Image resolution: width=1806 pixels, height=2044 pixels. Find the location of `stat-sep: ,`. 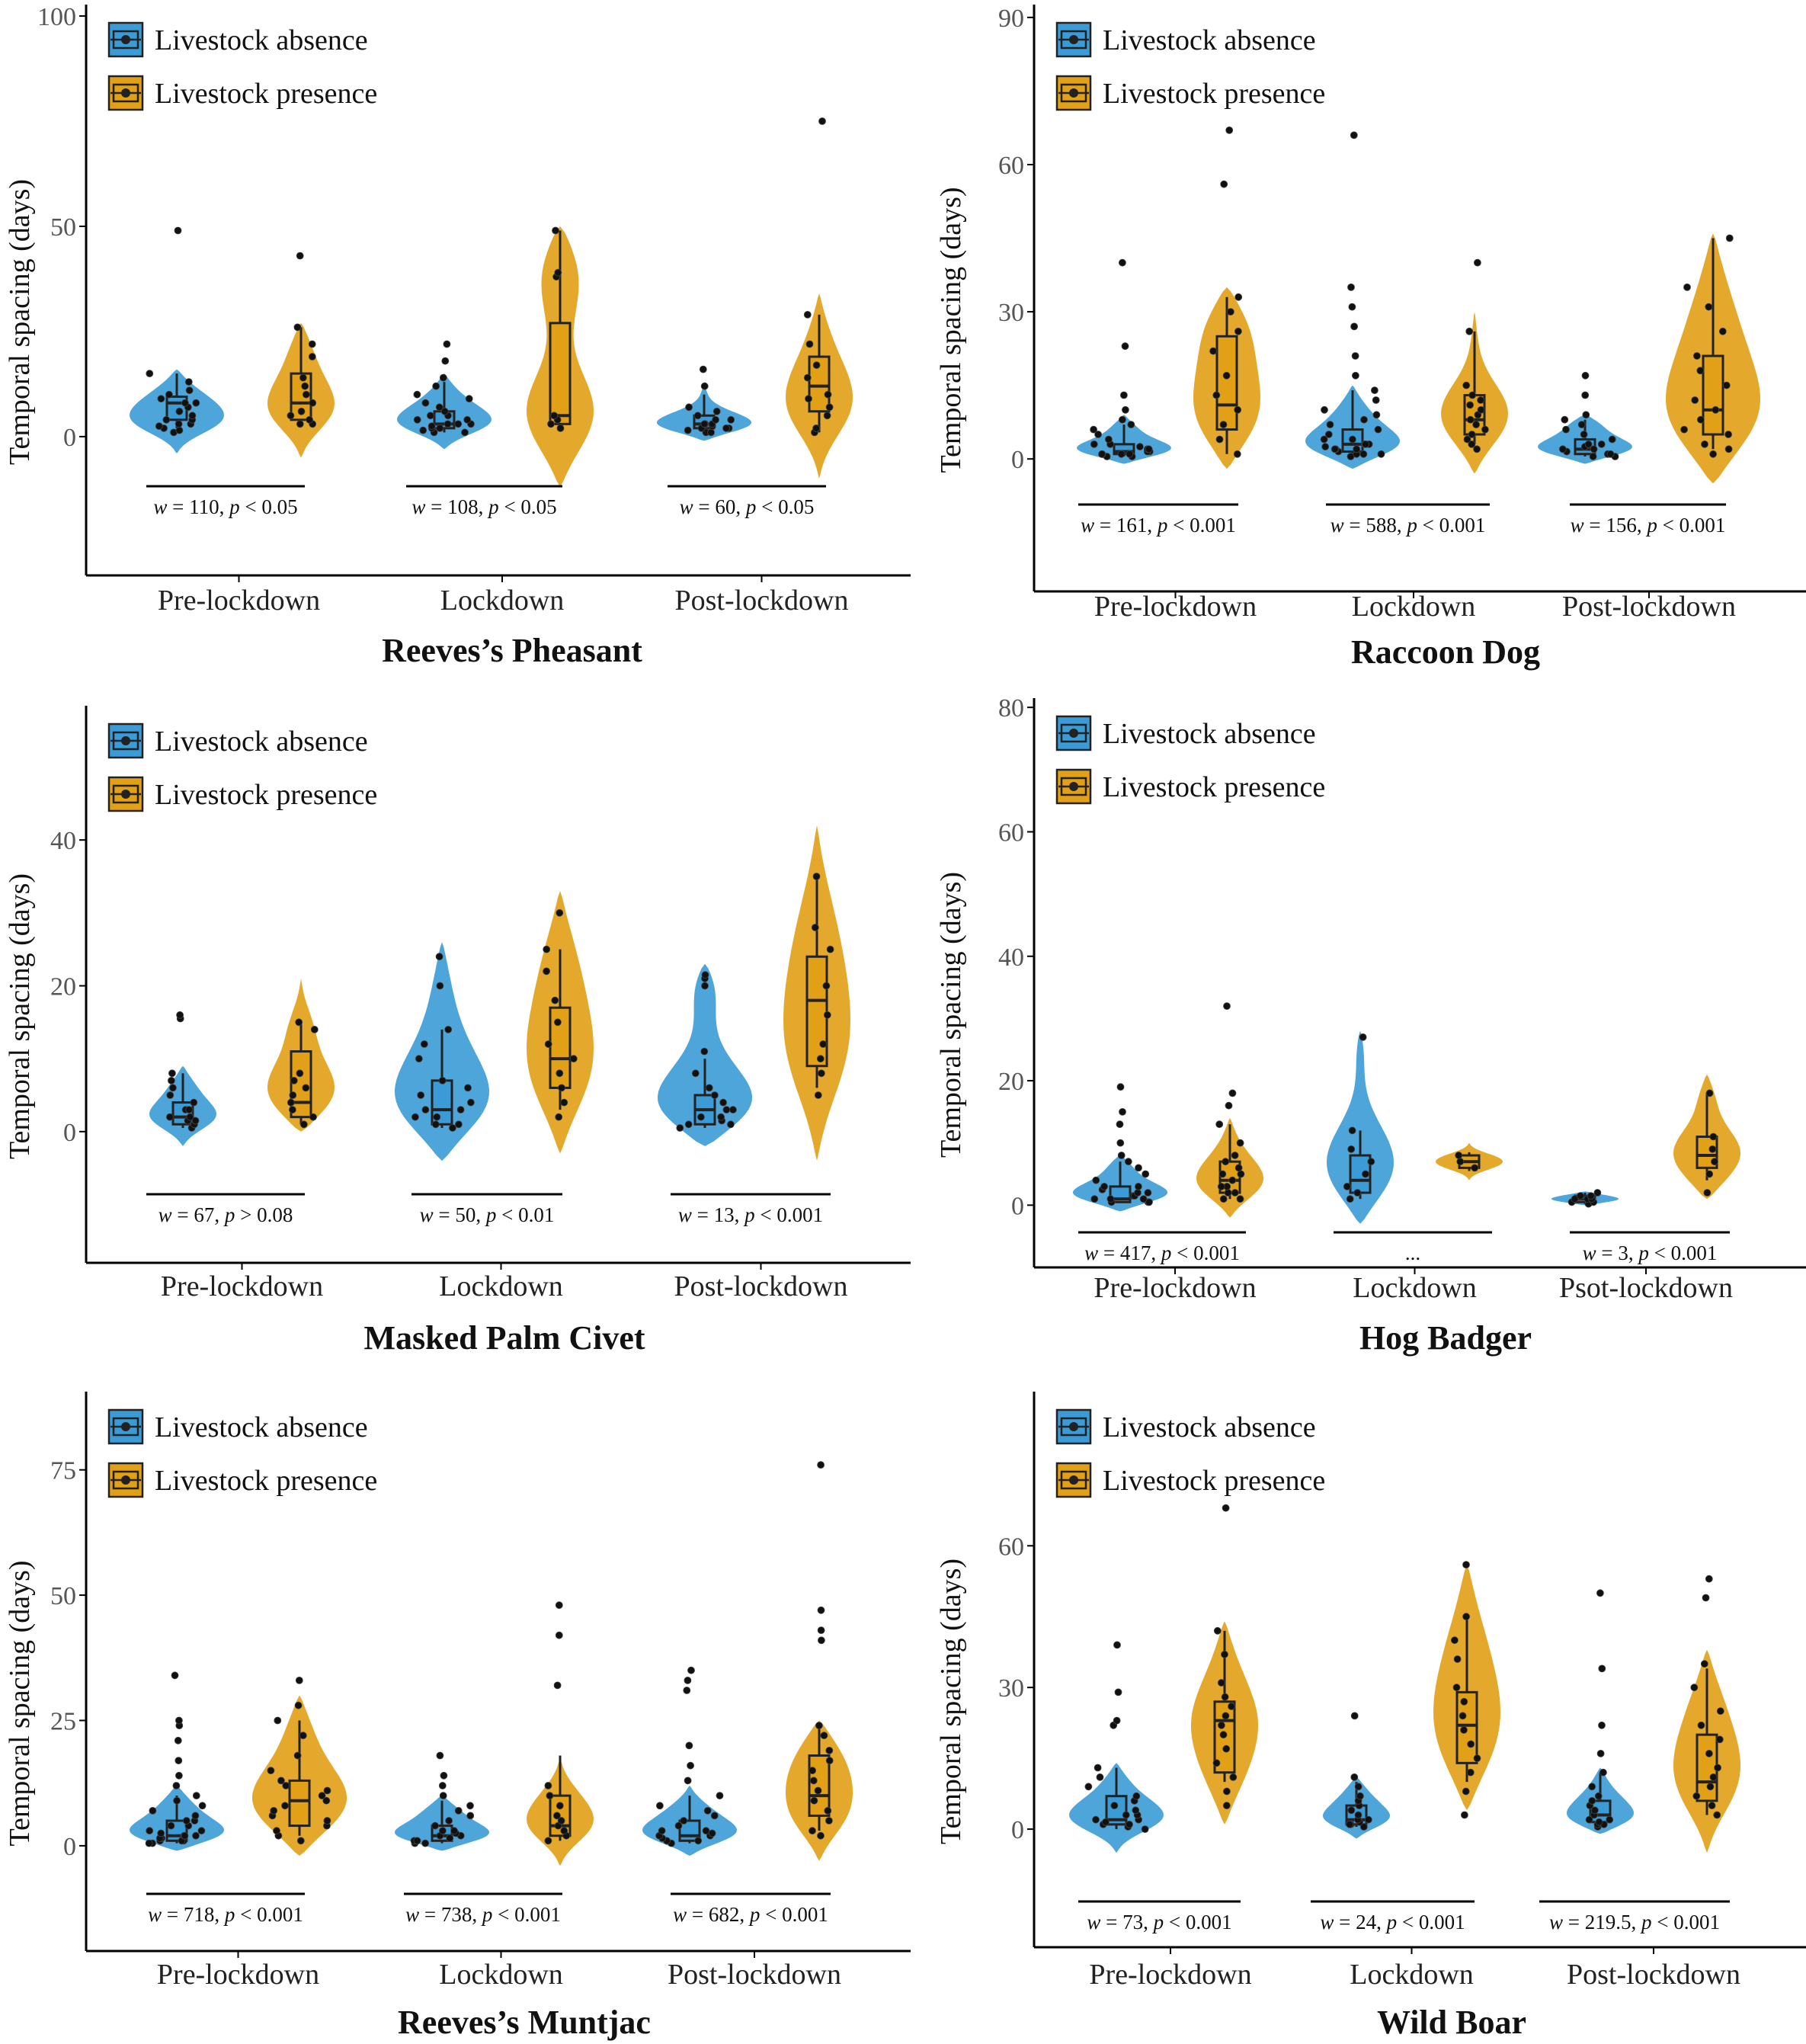

stat-sep: , is located at coordinates (219, 1915).